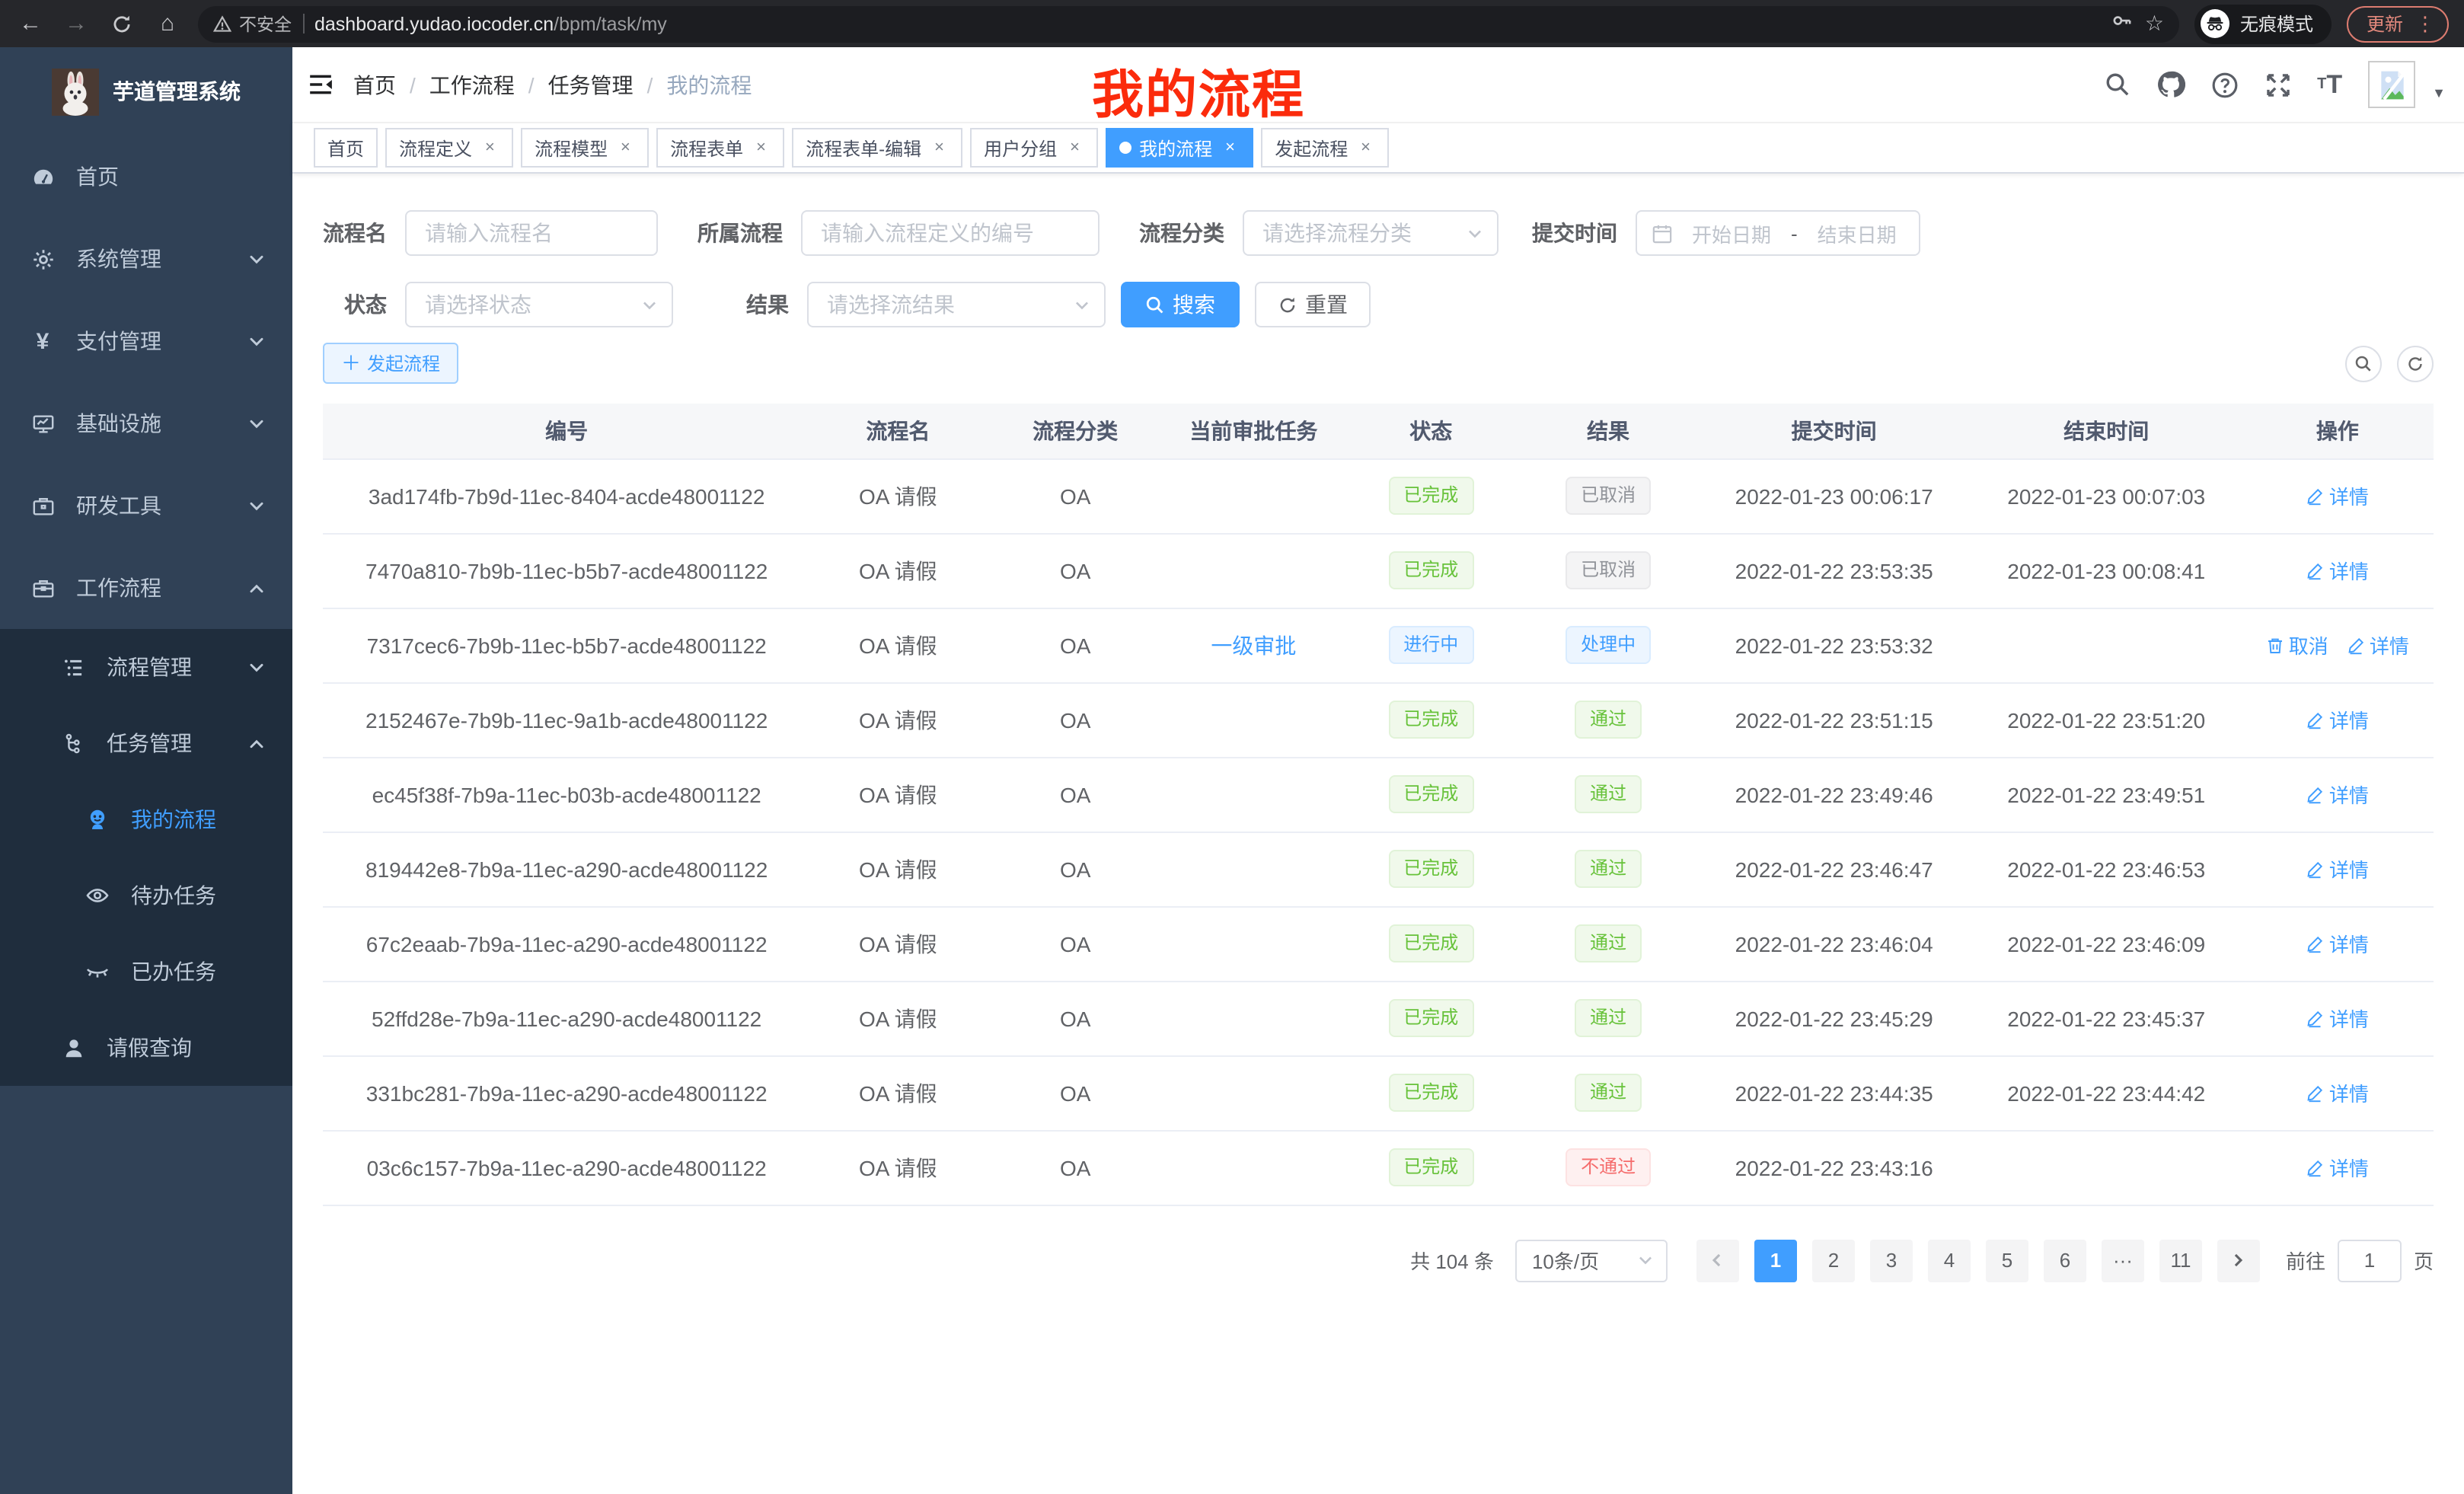  What do you see at coordinates (2180, 1260) in the screenshot?
I see `page-button-11: 11` at bounding box center [2180, 1260].